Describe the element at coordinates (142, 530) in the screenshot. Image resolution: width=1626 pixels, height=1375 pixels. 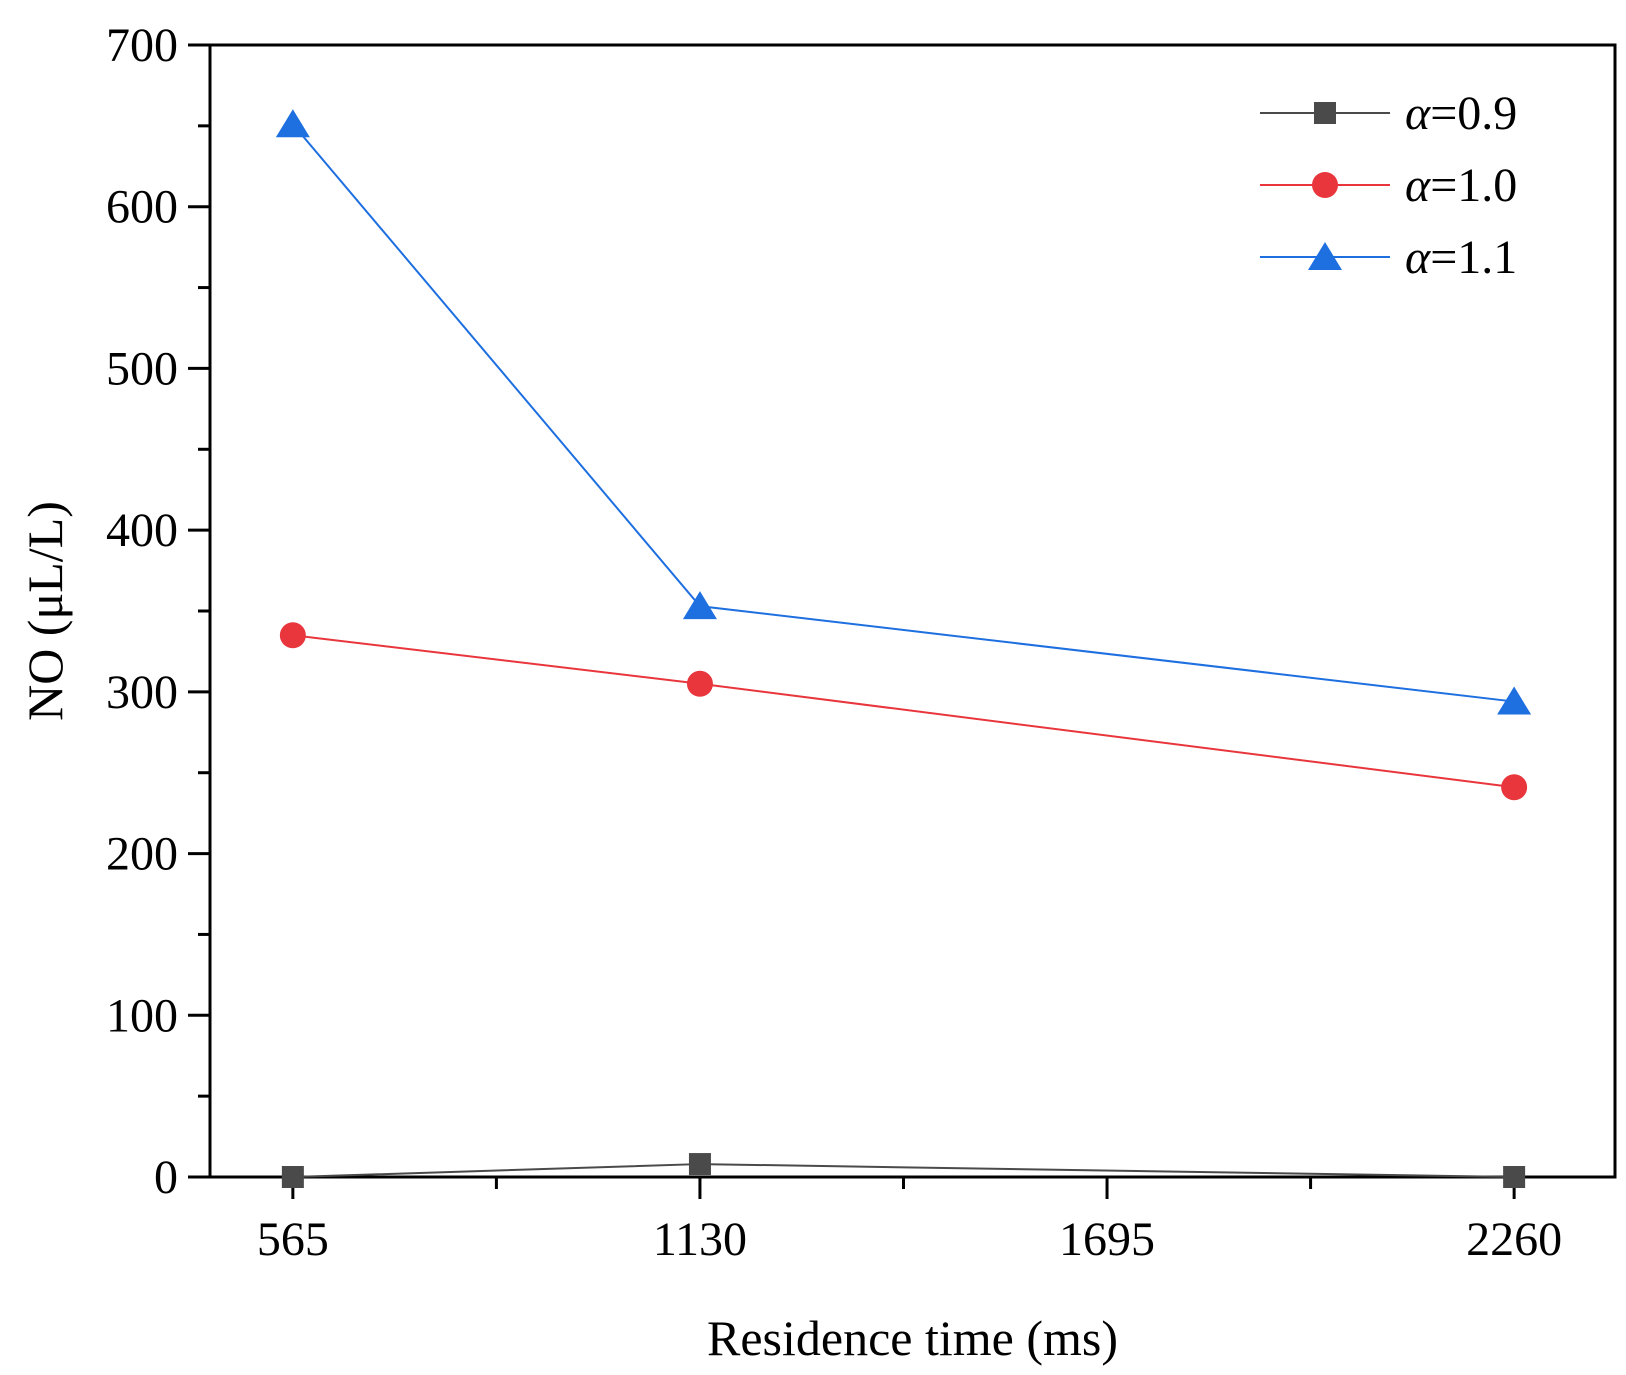
I see `y-tick-label: 400` at that location.